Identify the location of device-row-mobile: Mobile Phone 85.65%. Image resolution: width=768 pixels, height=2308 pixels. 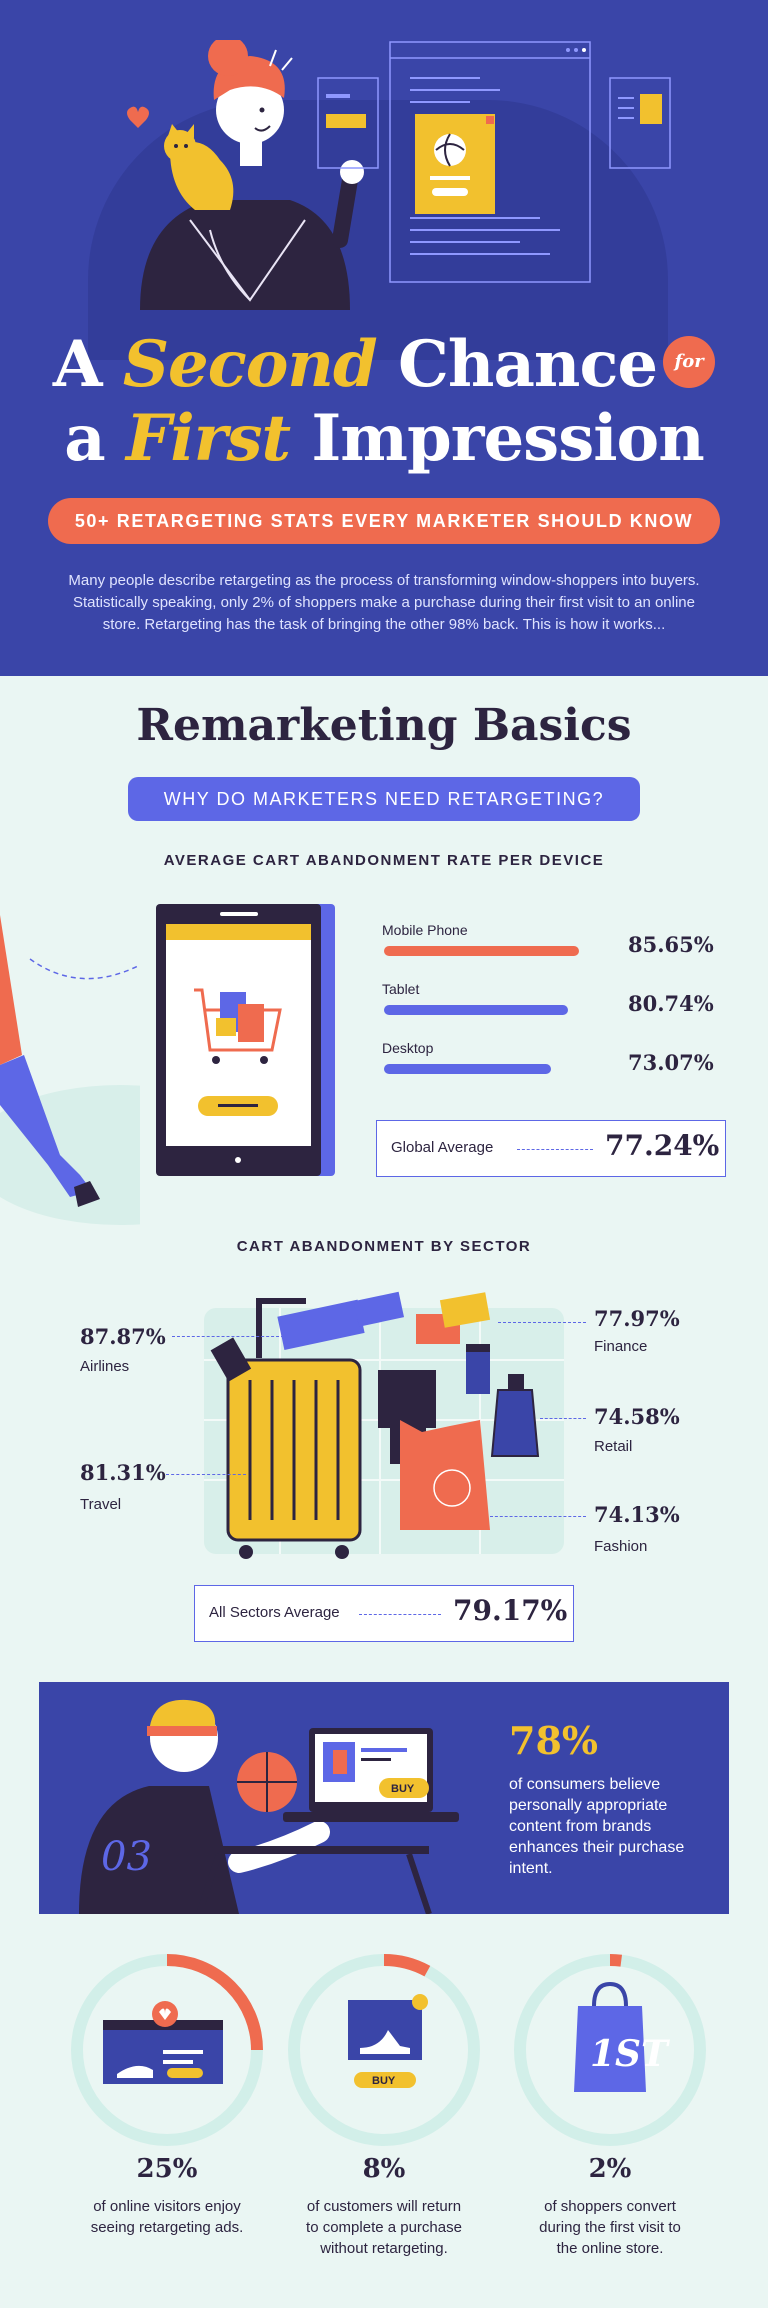
(548, 939).